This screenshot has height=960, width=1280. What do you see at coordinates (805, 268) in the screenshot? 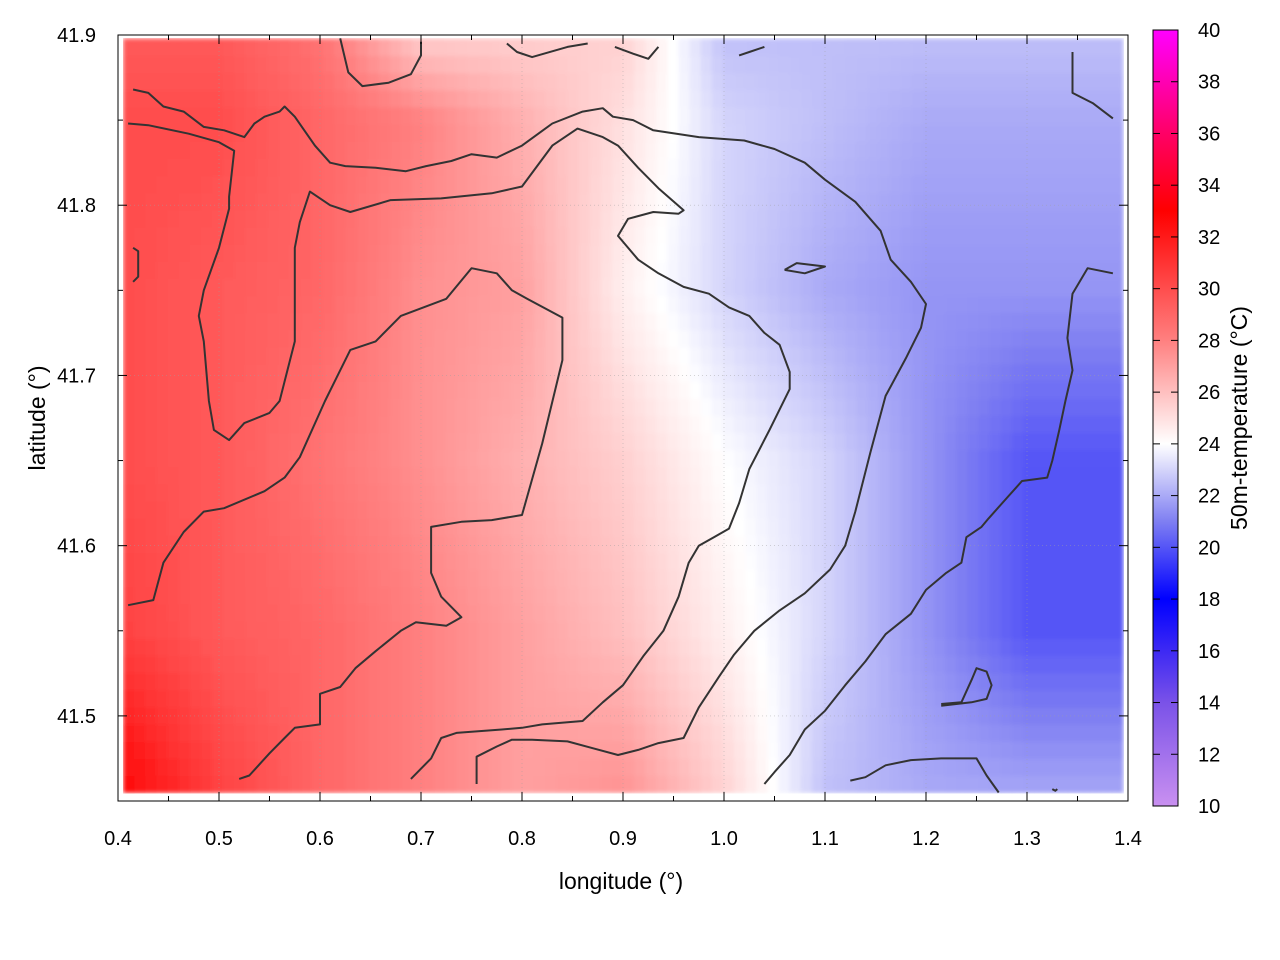
I see `contour-line` at bounding box center [805, 268].